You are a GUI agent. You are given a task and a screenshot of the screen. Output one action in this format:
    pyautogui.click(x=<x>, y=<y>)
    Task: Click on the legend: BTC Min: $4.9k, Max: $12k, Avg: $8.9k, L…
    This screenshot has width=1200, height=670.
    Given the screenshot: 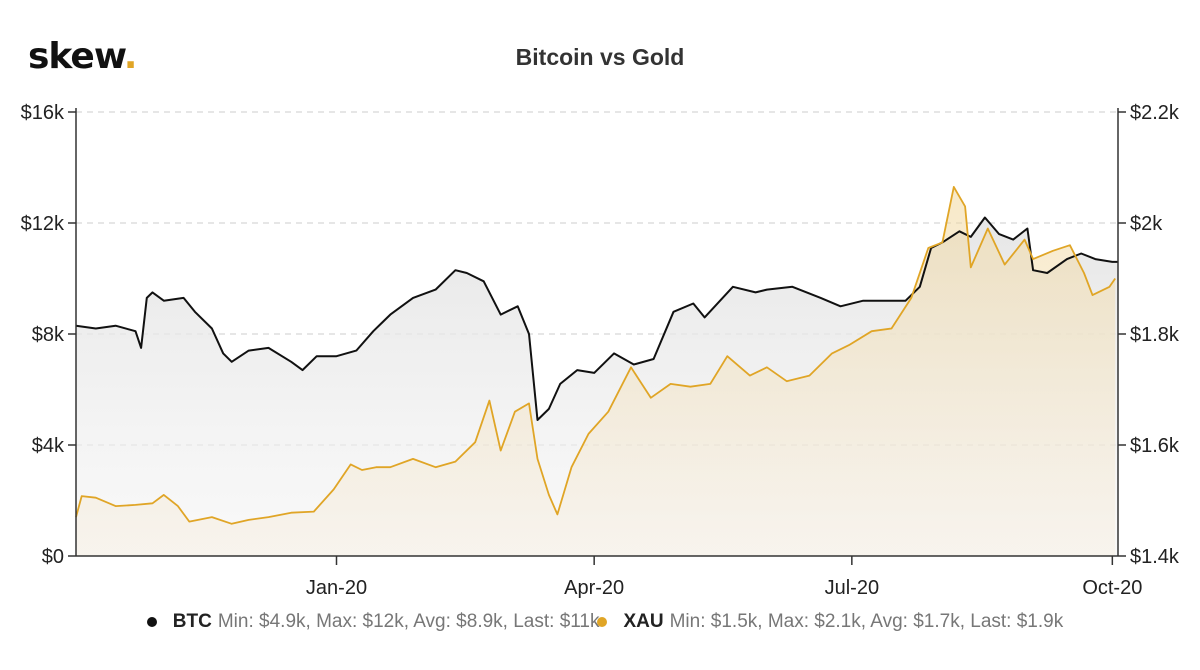 What is the action you would take?
    pyautogui.click(x=600, y=622)
    